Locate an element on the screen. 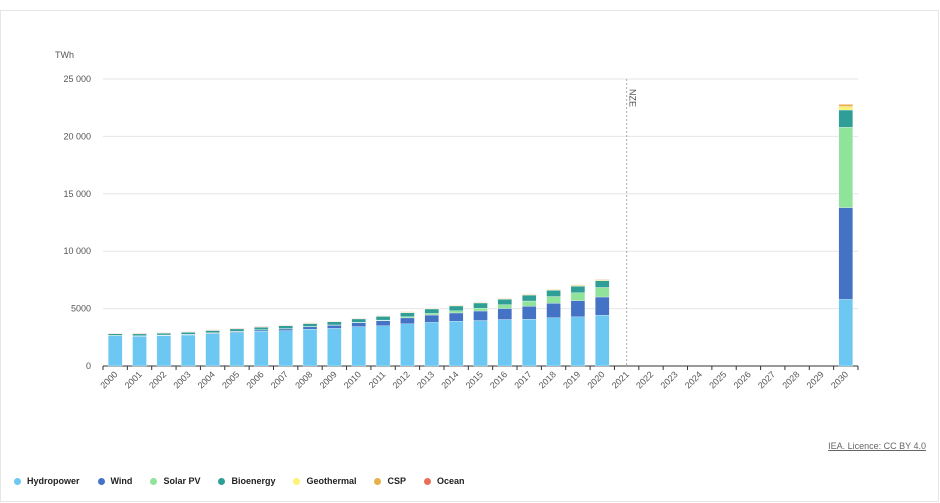  x-tick-label: 2021 is located at coordinates (620, 379).